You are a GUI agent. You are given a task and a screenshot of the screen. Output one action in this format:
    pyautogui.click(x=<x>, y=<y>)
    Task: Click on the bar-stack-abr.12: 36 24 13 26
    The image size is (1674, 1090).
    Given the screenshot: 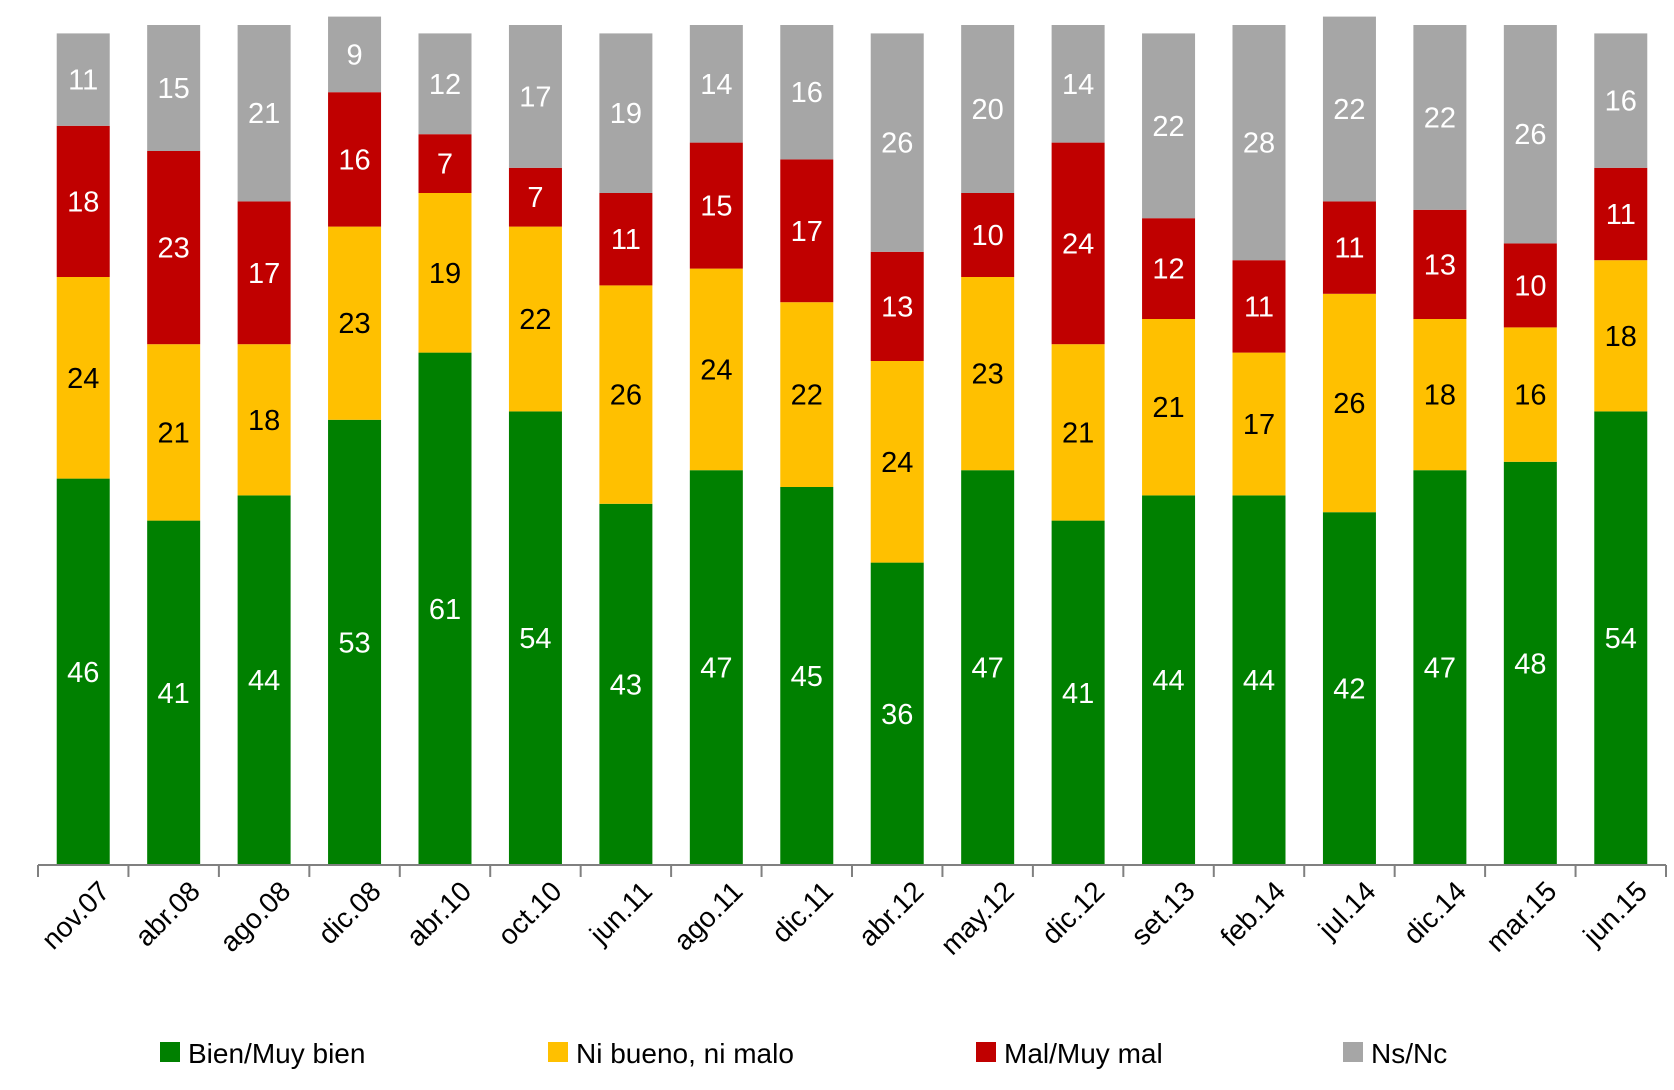 What is the action you would take?
    pyautogui.click(x=897, y=449)
    